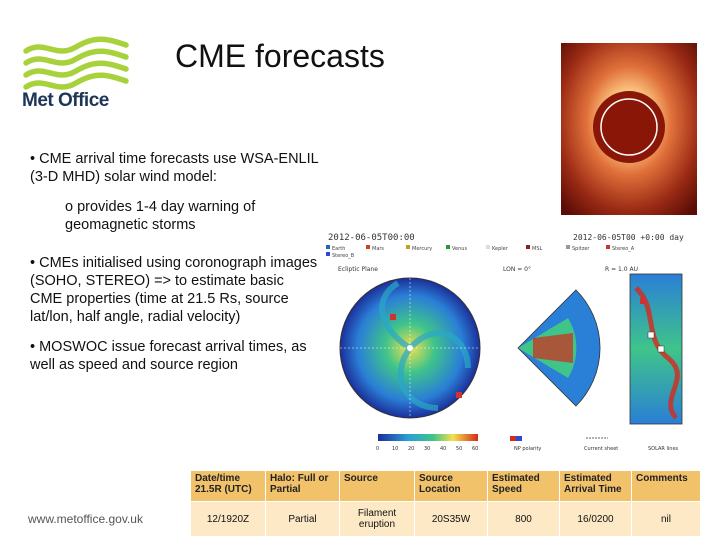 The width and height of the screenshot is (720, 540). What do you see at coordinates (85, 519) in the screenshot?
I see `footer-url: www.metoffice.gov.uk` at bounding box center [85, 519].